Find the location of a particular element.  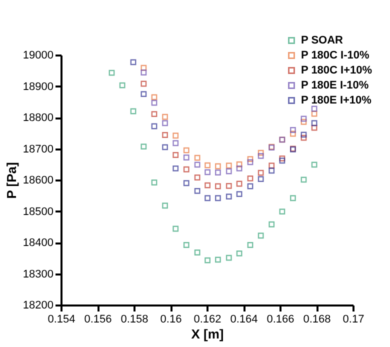

y-tick-label: 18400 is located at coordinates (38, 243).